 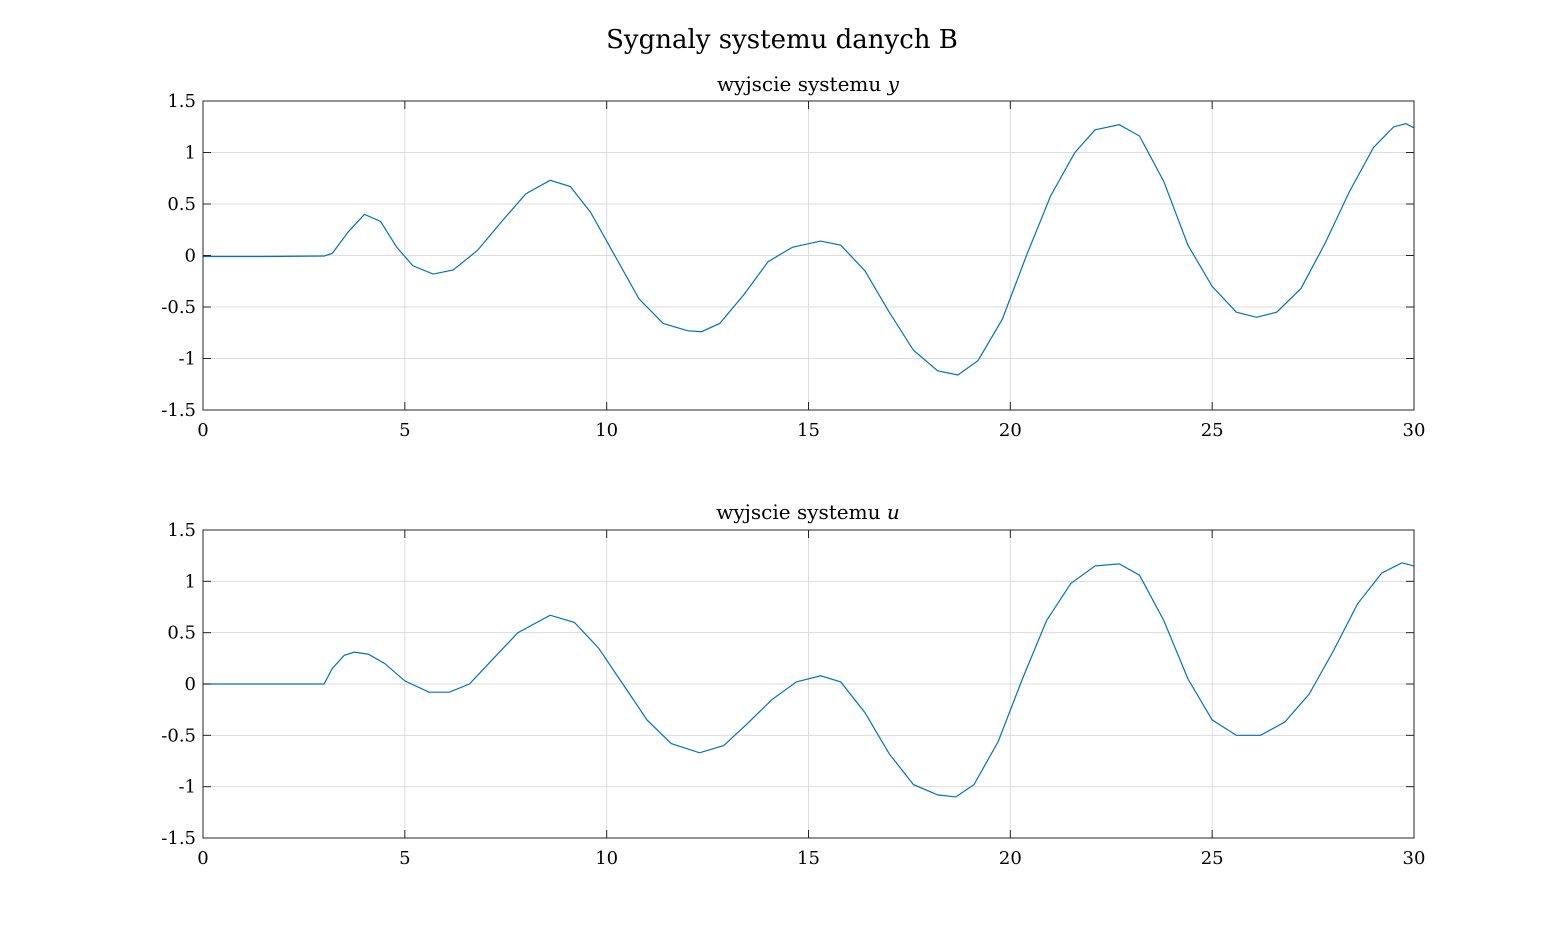 What do you see at coordinates (1414, 858) in the screenshot?
I see `bottom-xtick-label: 30` at bounding box center [1414, 858].